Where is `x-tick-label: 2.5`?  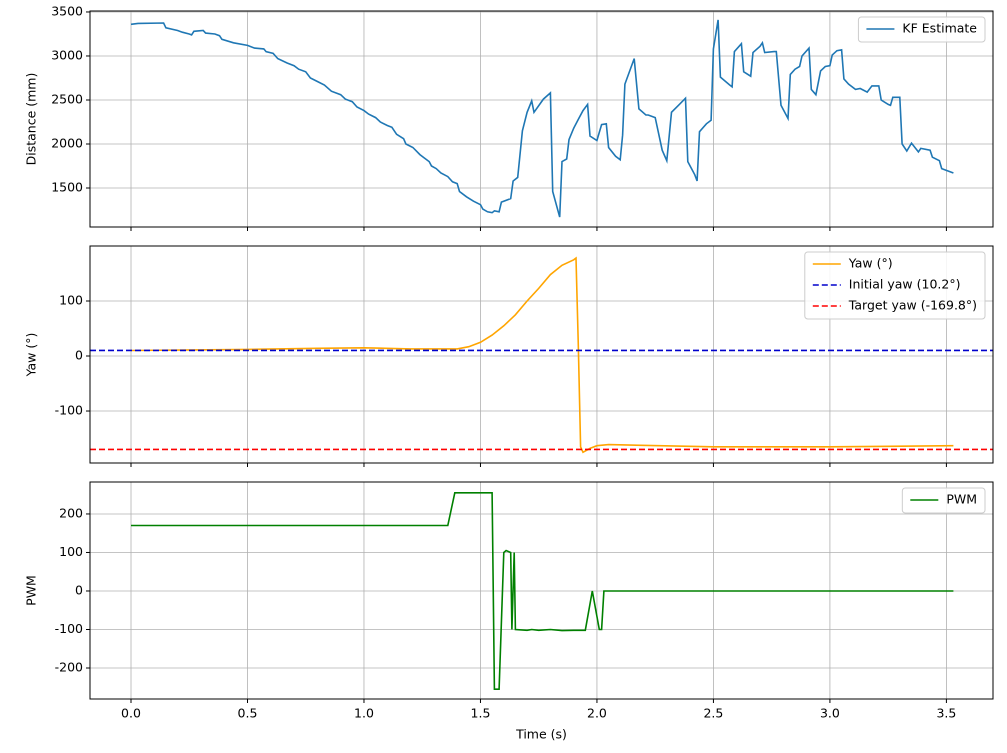 x-tick-label: 2.5 is located at coordinates (713, 713).